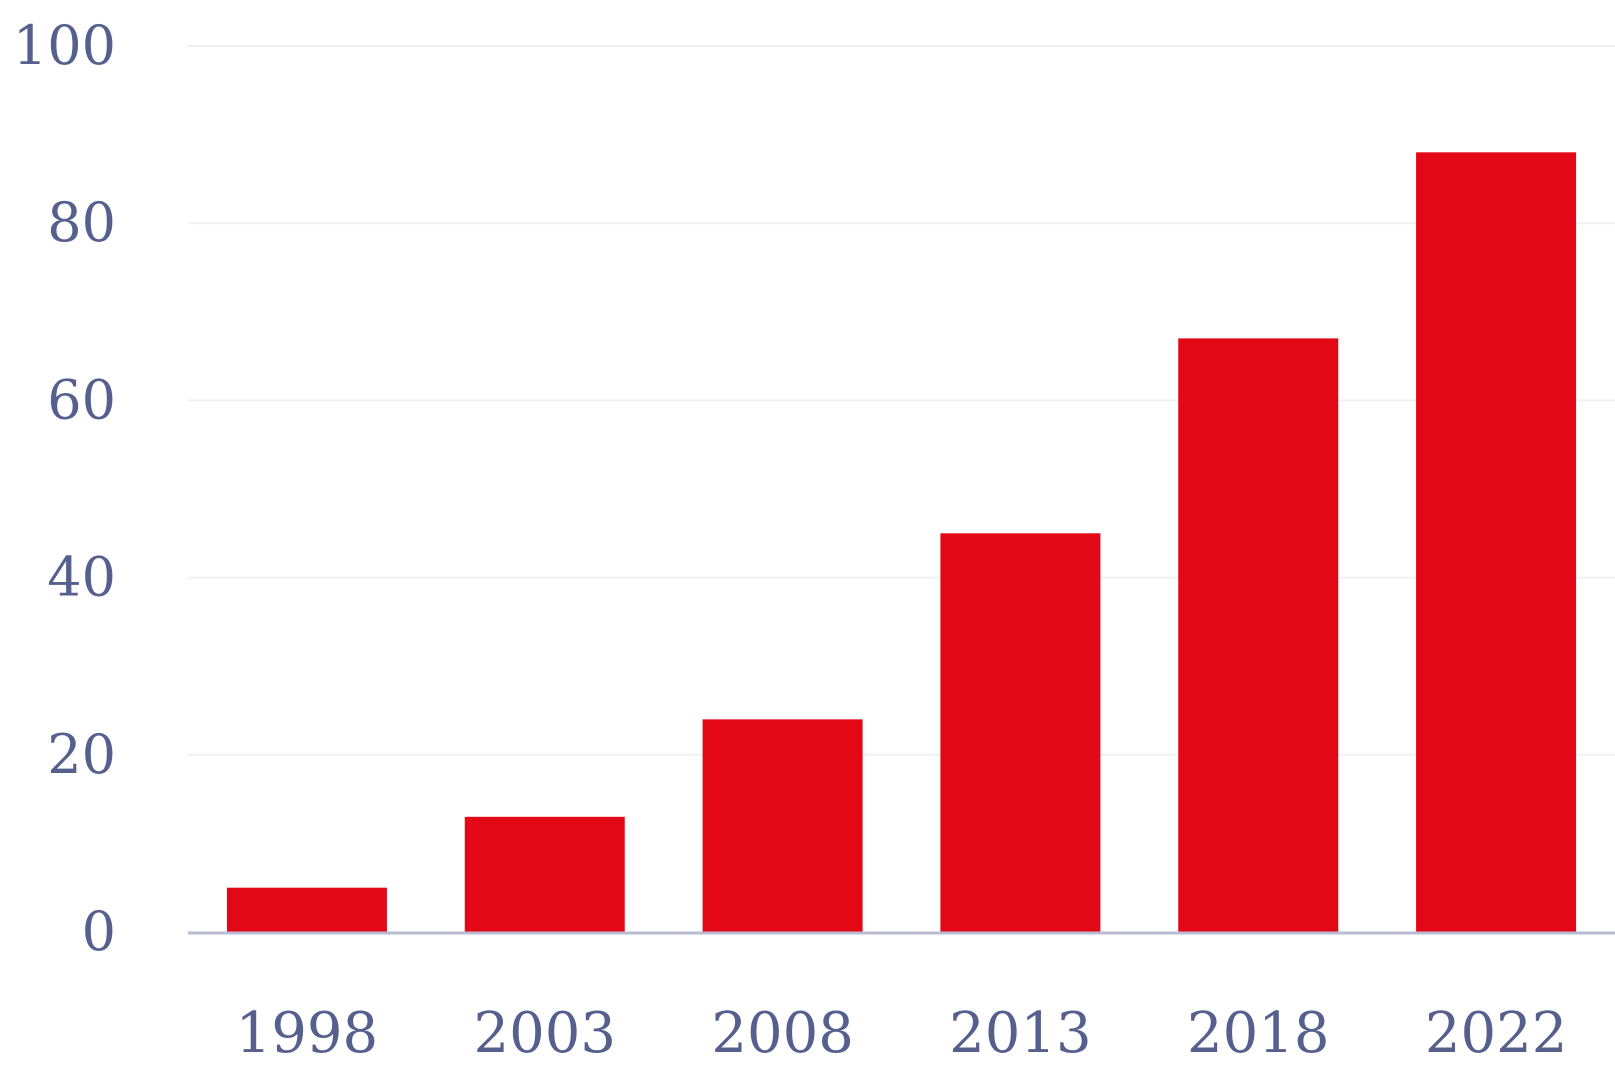  I want to click on bar-2003, so click(544, 874).